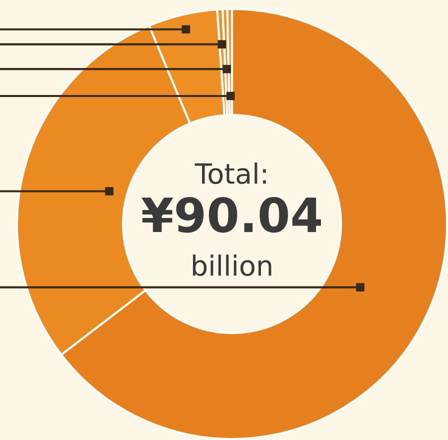  I want to click on text: ¥90.04, so click(231, 214).